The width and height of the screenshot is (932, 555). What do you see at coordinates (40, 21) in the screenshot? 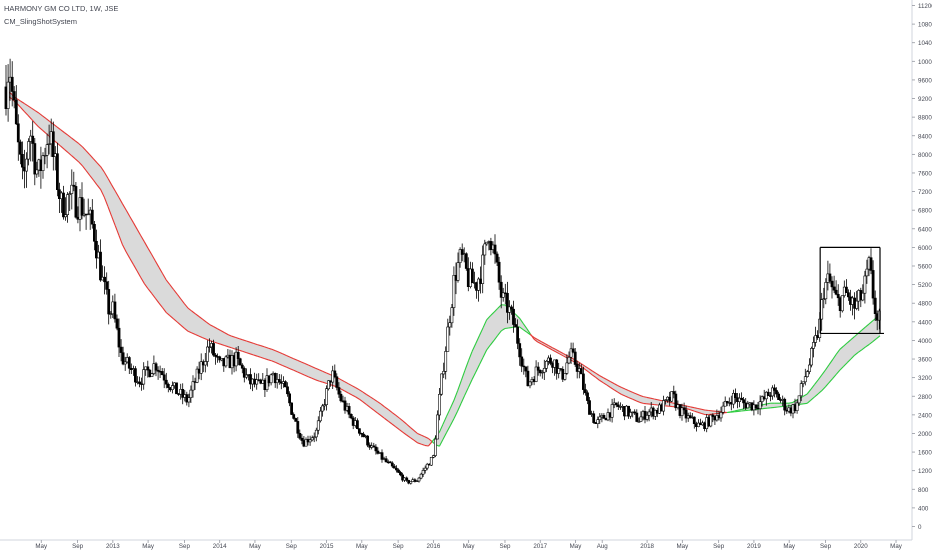
I see `indicator-label: CM_SlingShotSystem` at bounding box center [40, 21].